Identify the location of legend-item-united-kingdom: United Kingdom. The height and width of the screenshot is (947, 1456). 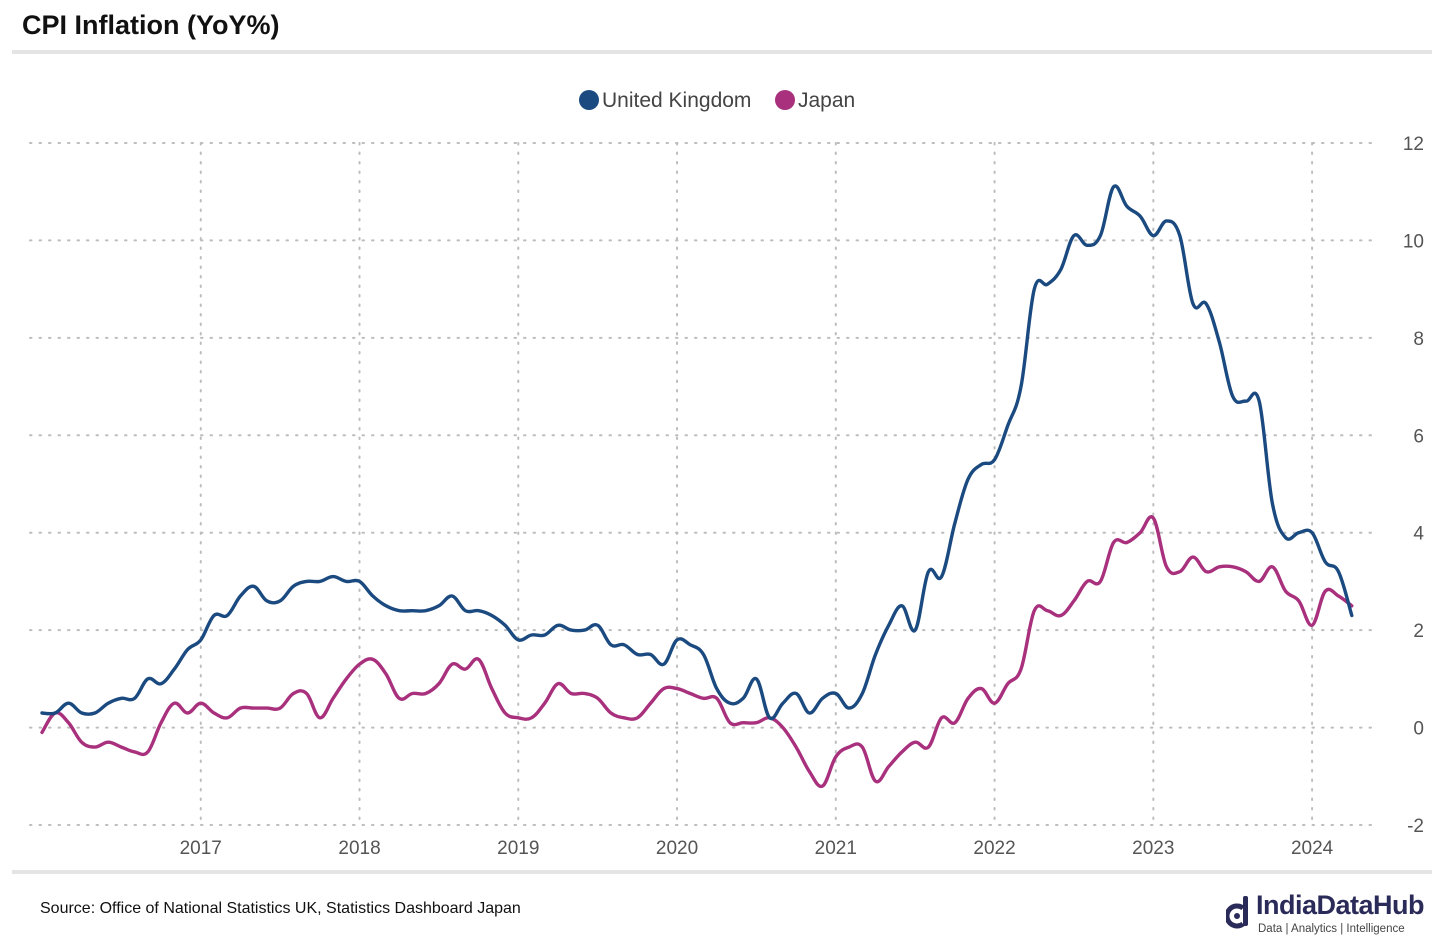
(665, 100).